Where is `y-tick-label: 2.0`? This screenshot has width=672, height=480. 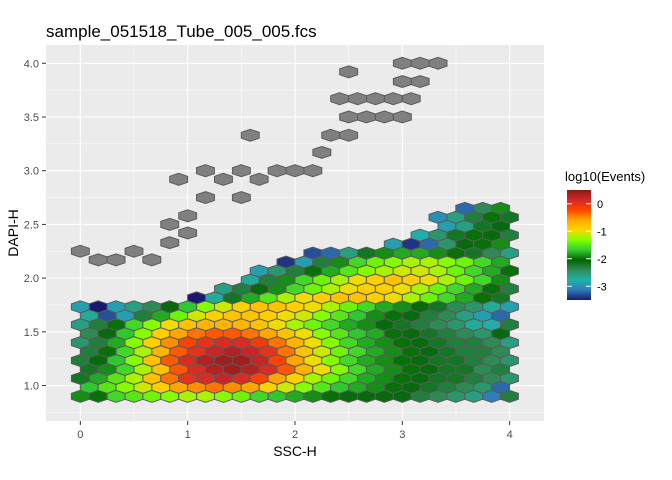 y-tick-label: 2.0 is located at coordinates (31, 279).